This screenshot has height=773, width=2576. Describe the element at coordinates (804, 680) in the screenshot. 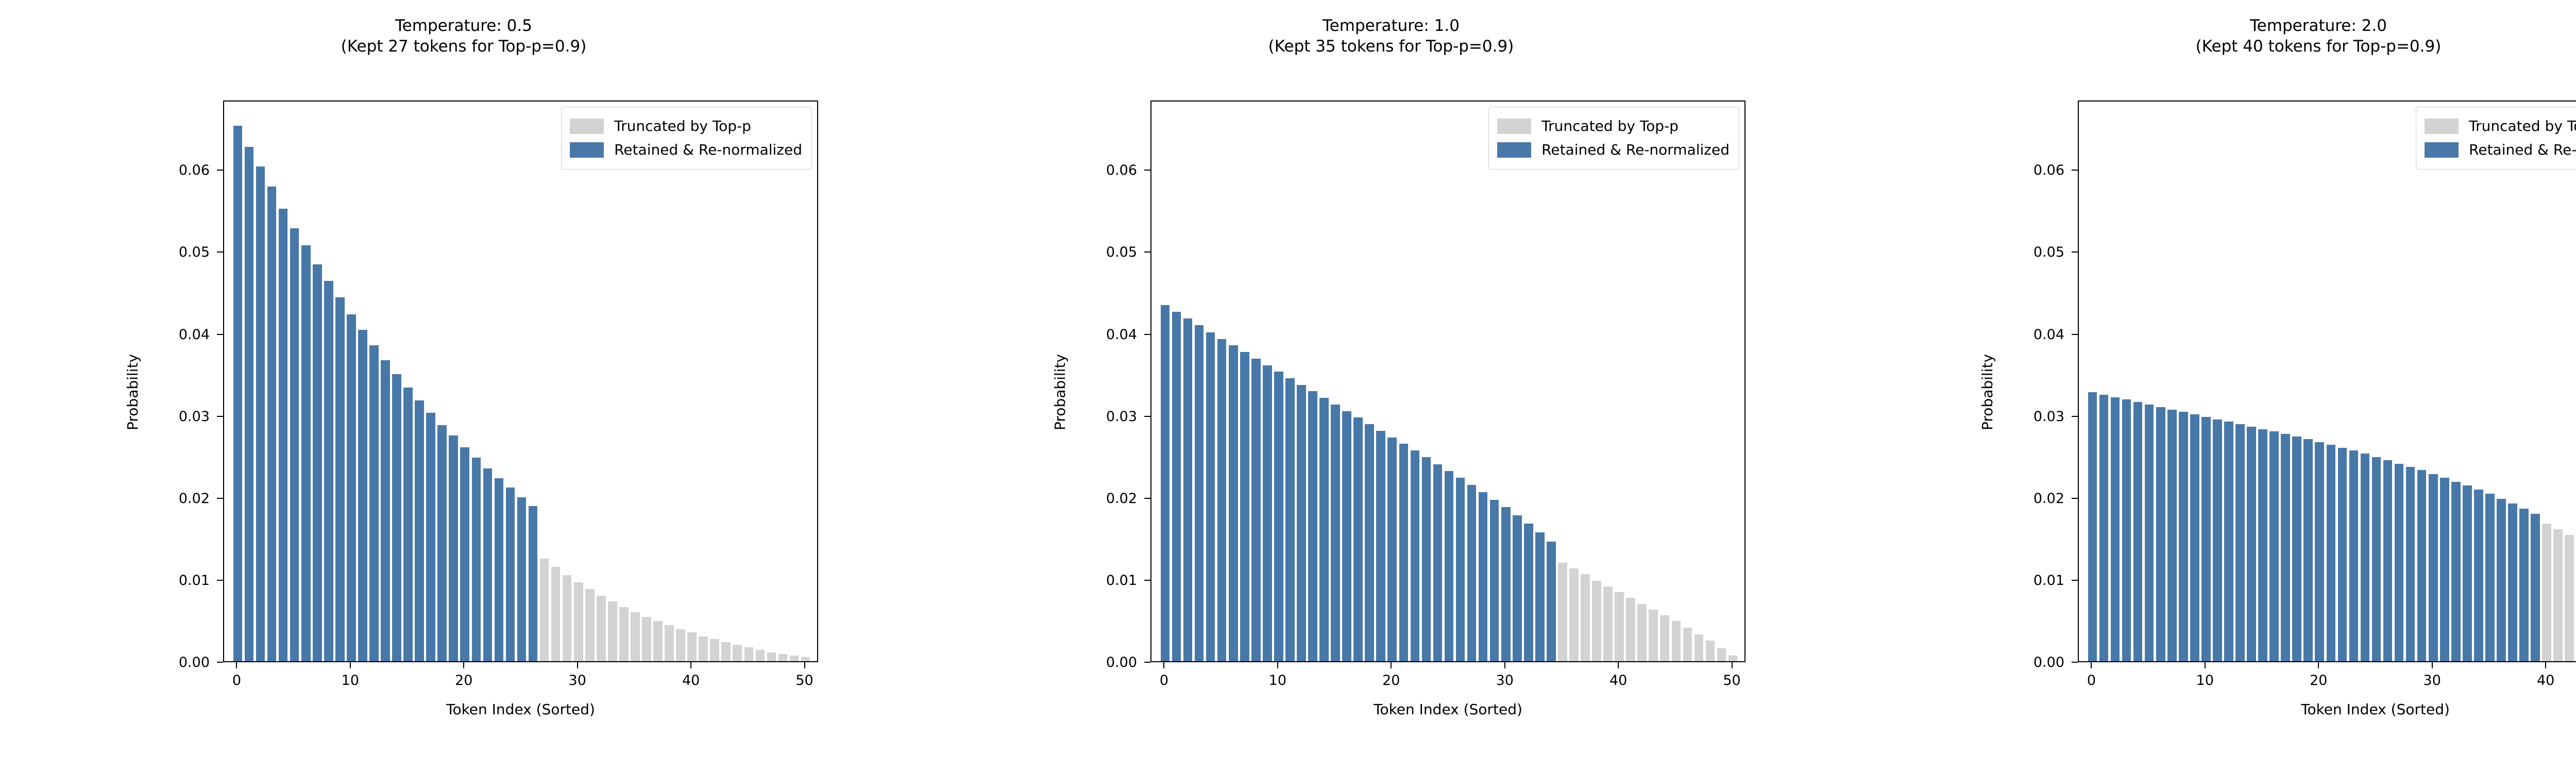

I see `x-tick-label: 50` at that location.